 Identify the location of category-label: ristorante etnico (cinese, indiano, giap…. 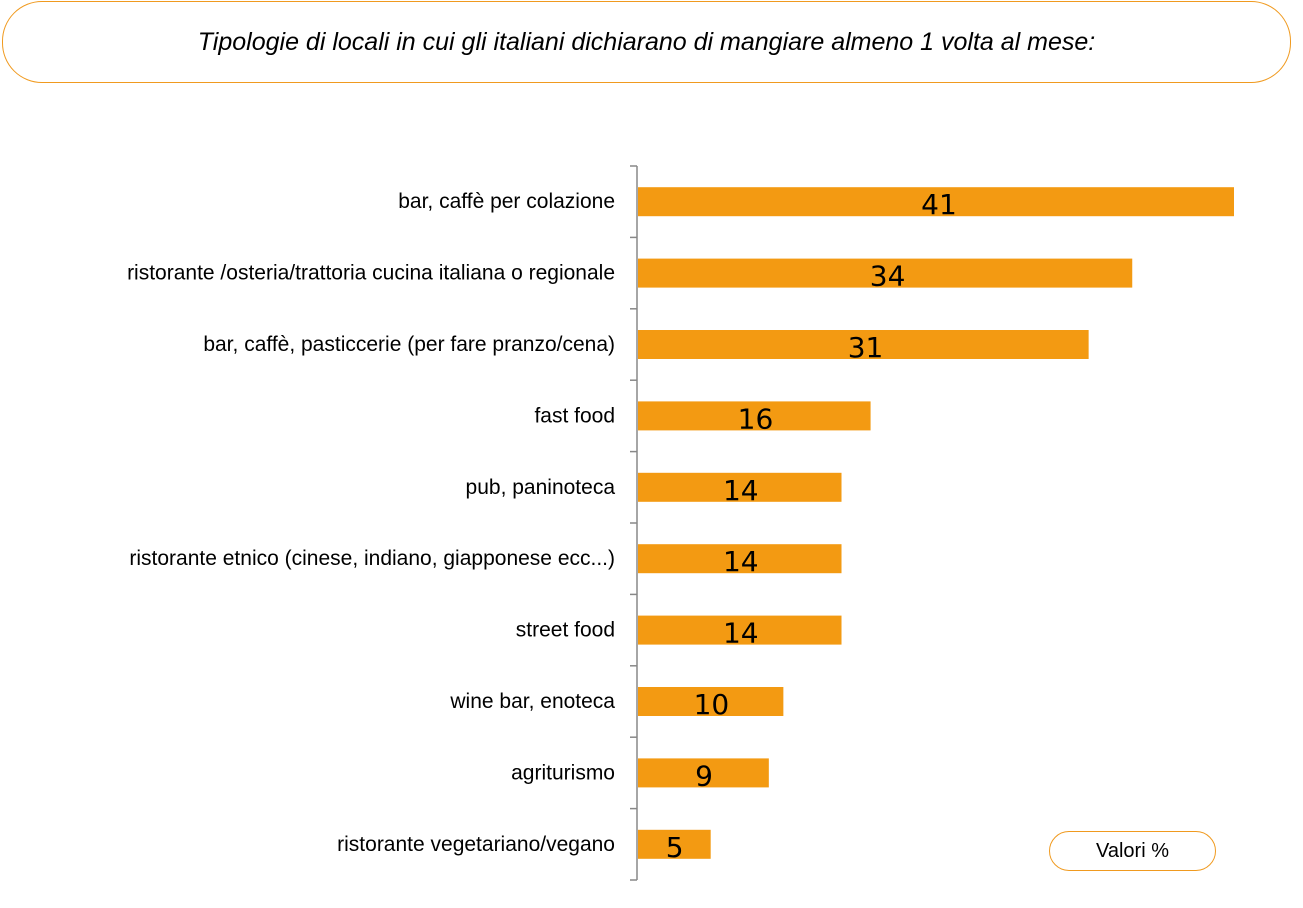
(372, 558).